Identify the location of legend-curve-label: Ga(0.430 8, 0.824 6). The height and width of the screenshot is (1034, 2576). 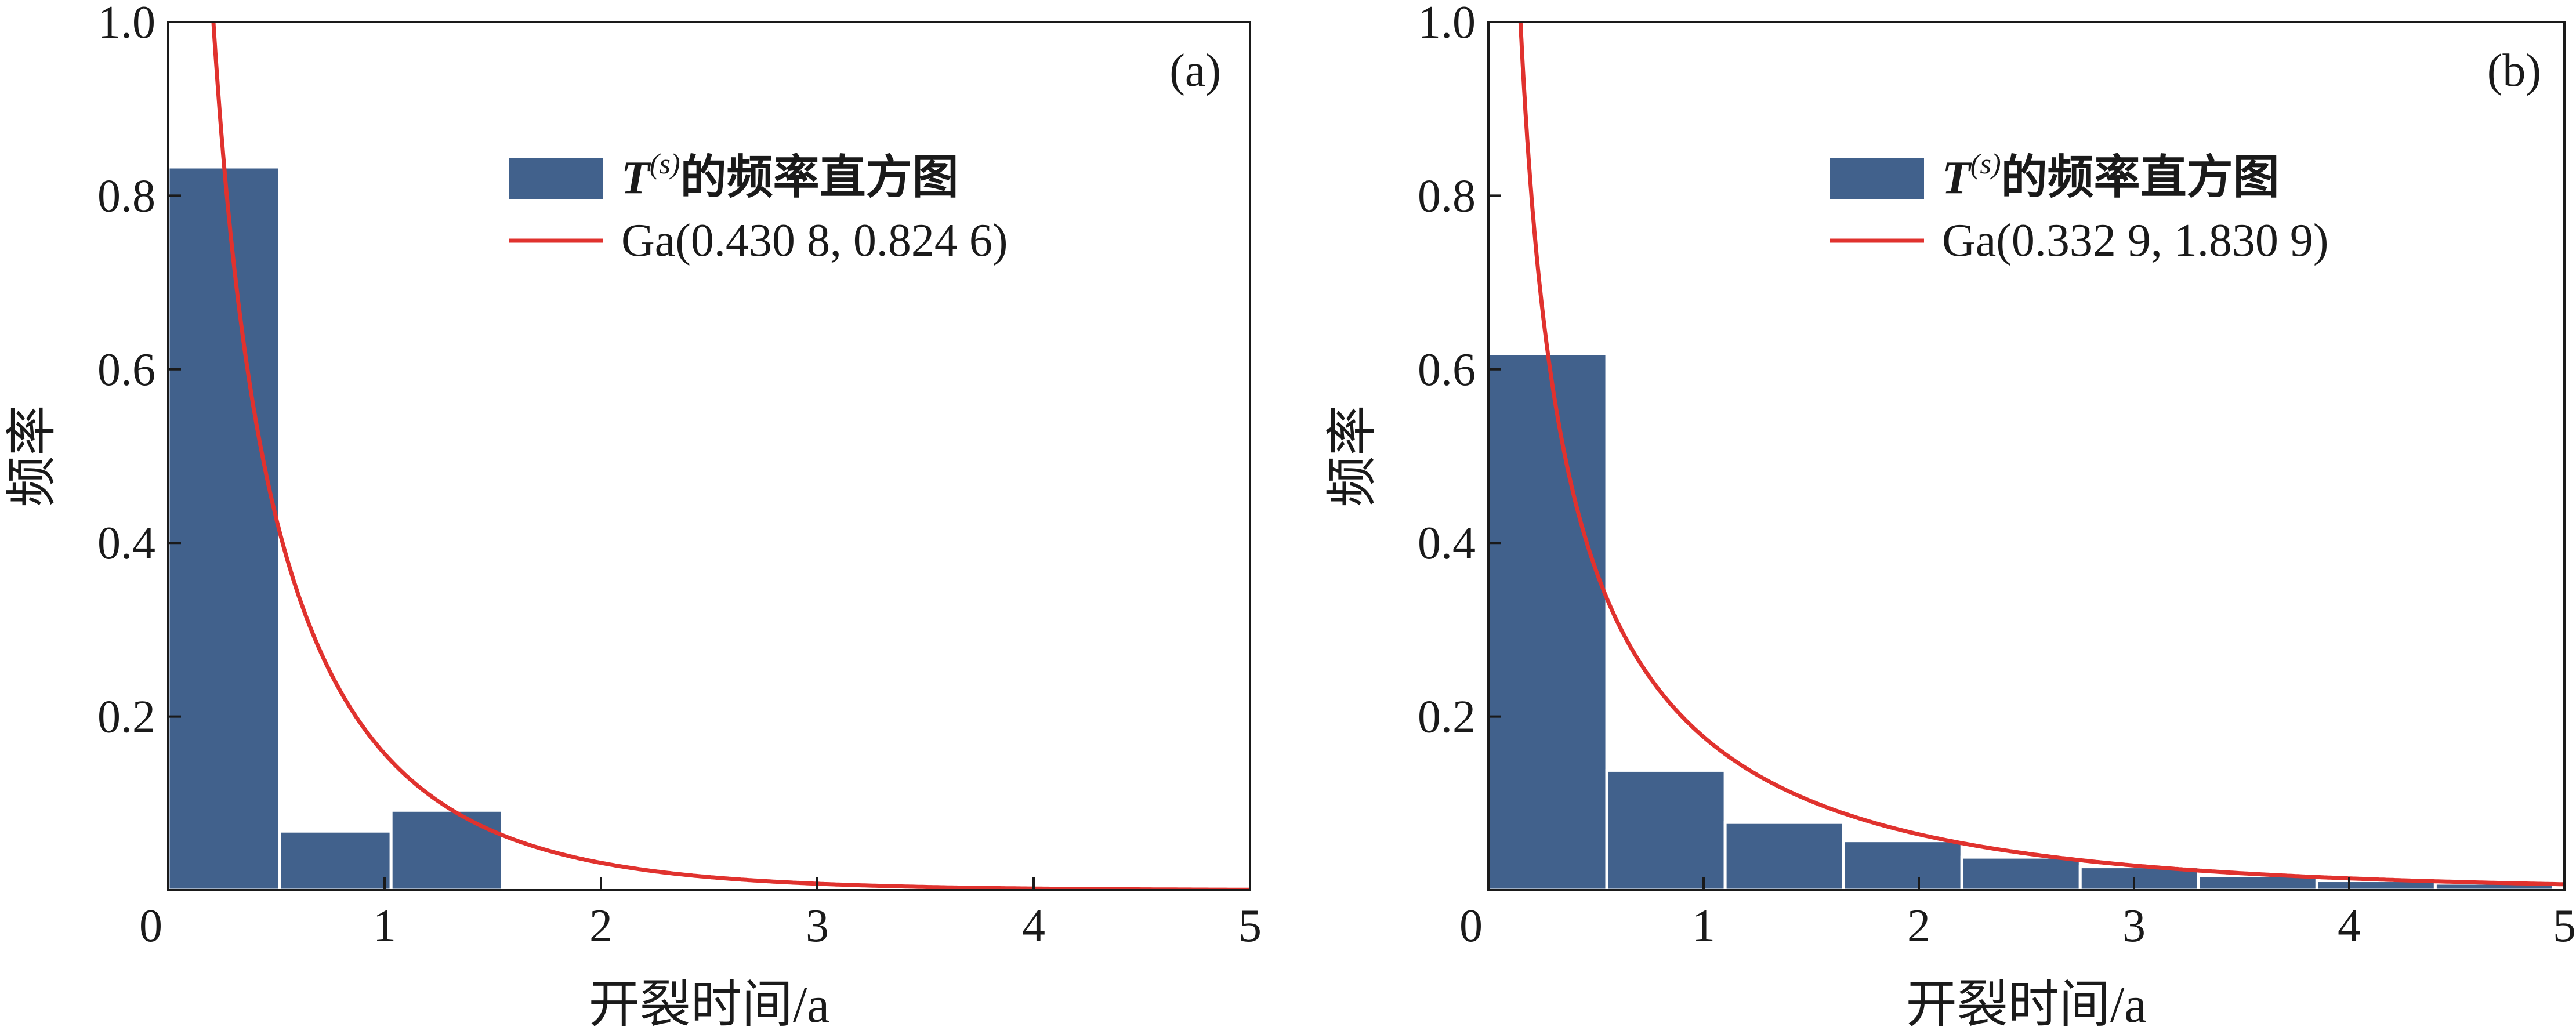
(815, 240).